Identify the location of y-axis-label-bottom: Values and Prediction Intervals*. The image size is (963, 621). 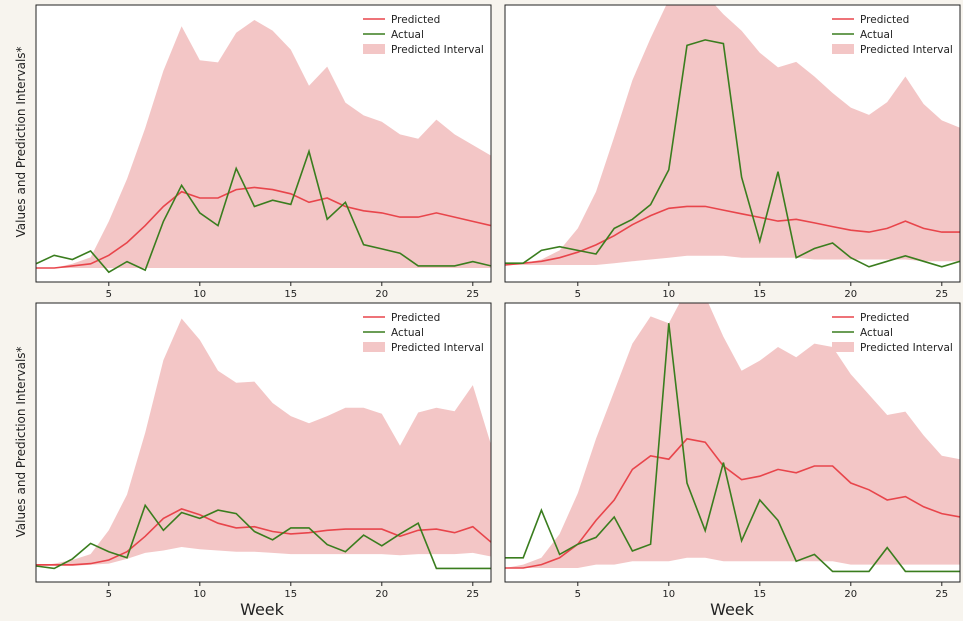
(21, 441).